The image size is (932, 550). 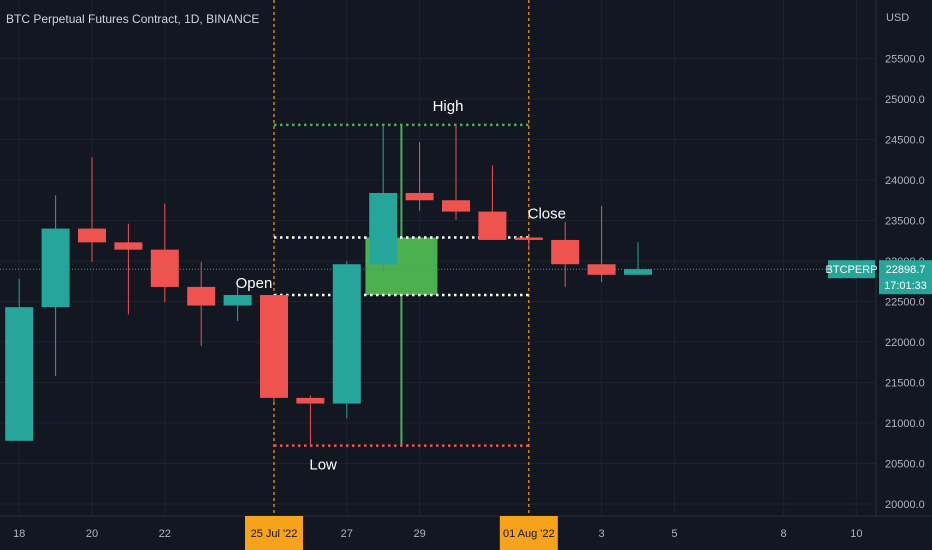 I want to click on price-axis-tick-label: 22000.0, so click(x=905, y=343).